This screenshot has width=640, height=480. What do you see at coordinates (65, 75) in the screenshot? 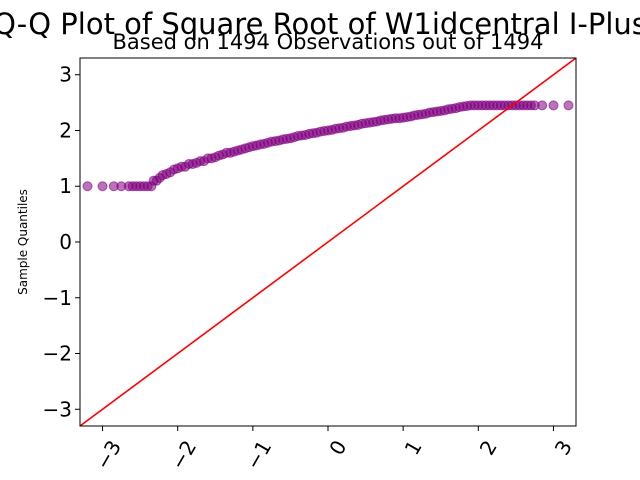
I see `y-tick-label: 3` at bounding box center [65, 75].